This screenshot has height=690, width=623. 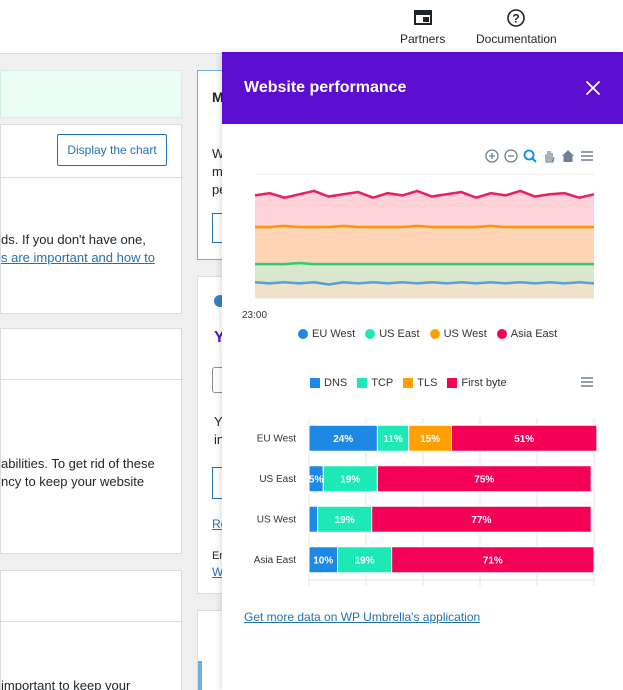 I want to click on selection-zoom-icon, so click(x=530, y=156).